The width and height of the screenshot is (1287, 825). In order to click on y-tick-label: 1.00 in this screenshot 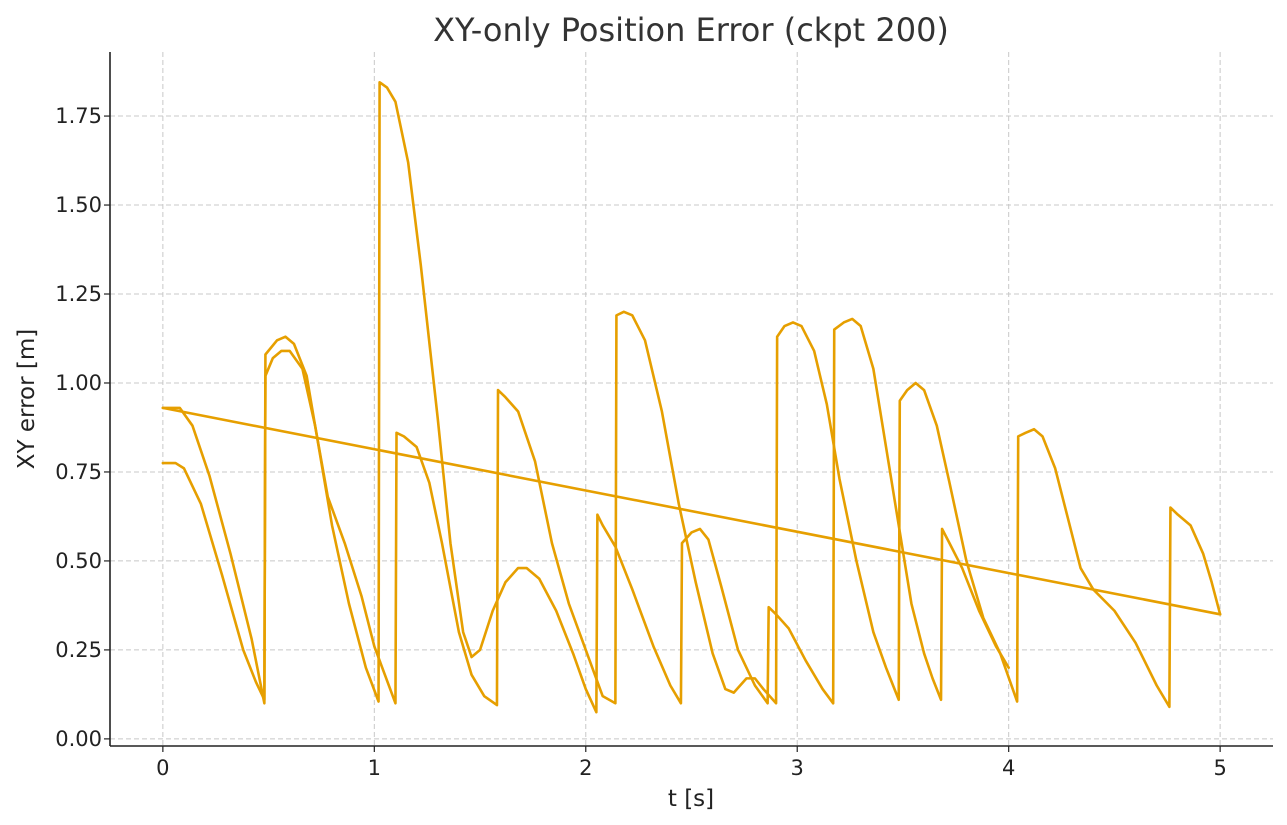, I will do `click(78, 383)`.